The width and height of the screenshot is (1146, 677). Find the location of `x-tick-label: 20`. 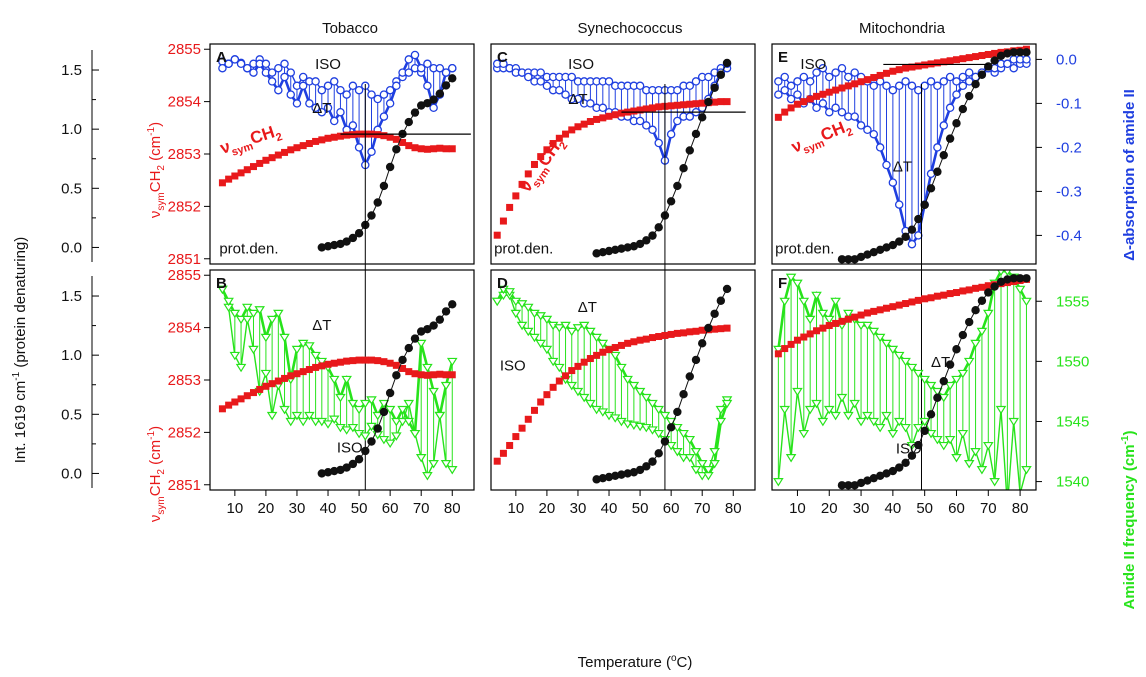

x-tick-label: 20 is located at coordinates (829, 508).